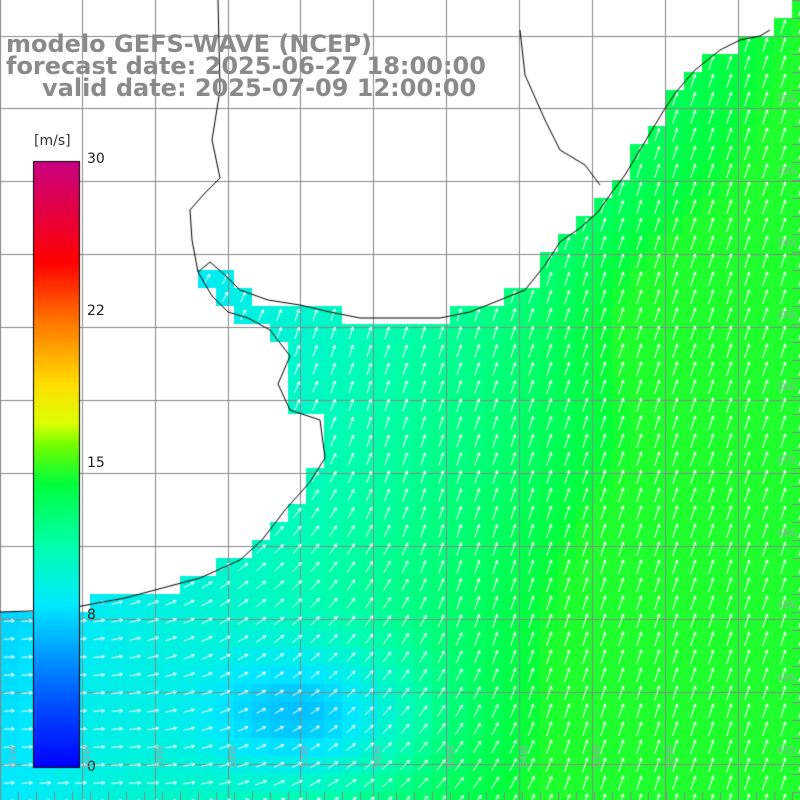 This screenshot has height=800, width=800. Describe the element at coordinates (91, 767) in the screenshot. I see `colorbar-tick-0: 0` at that location.